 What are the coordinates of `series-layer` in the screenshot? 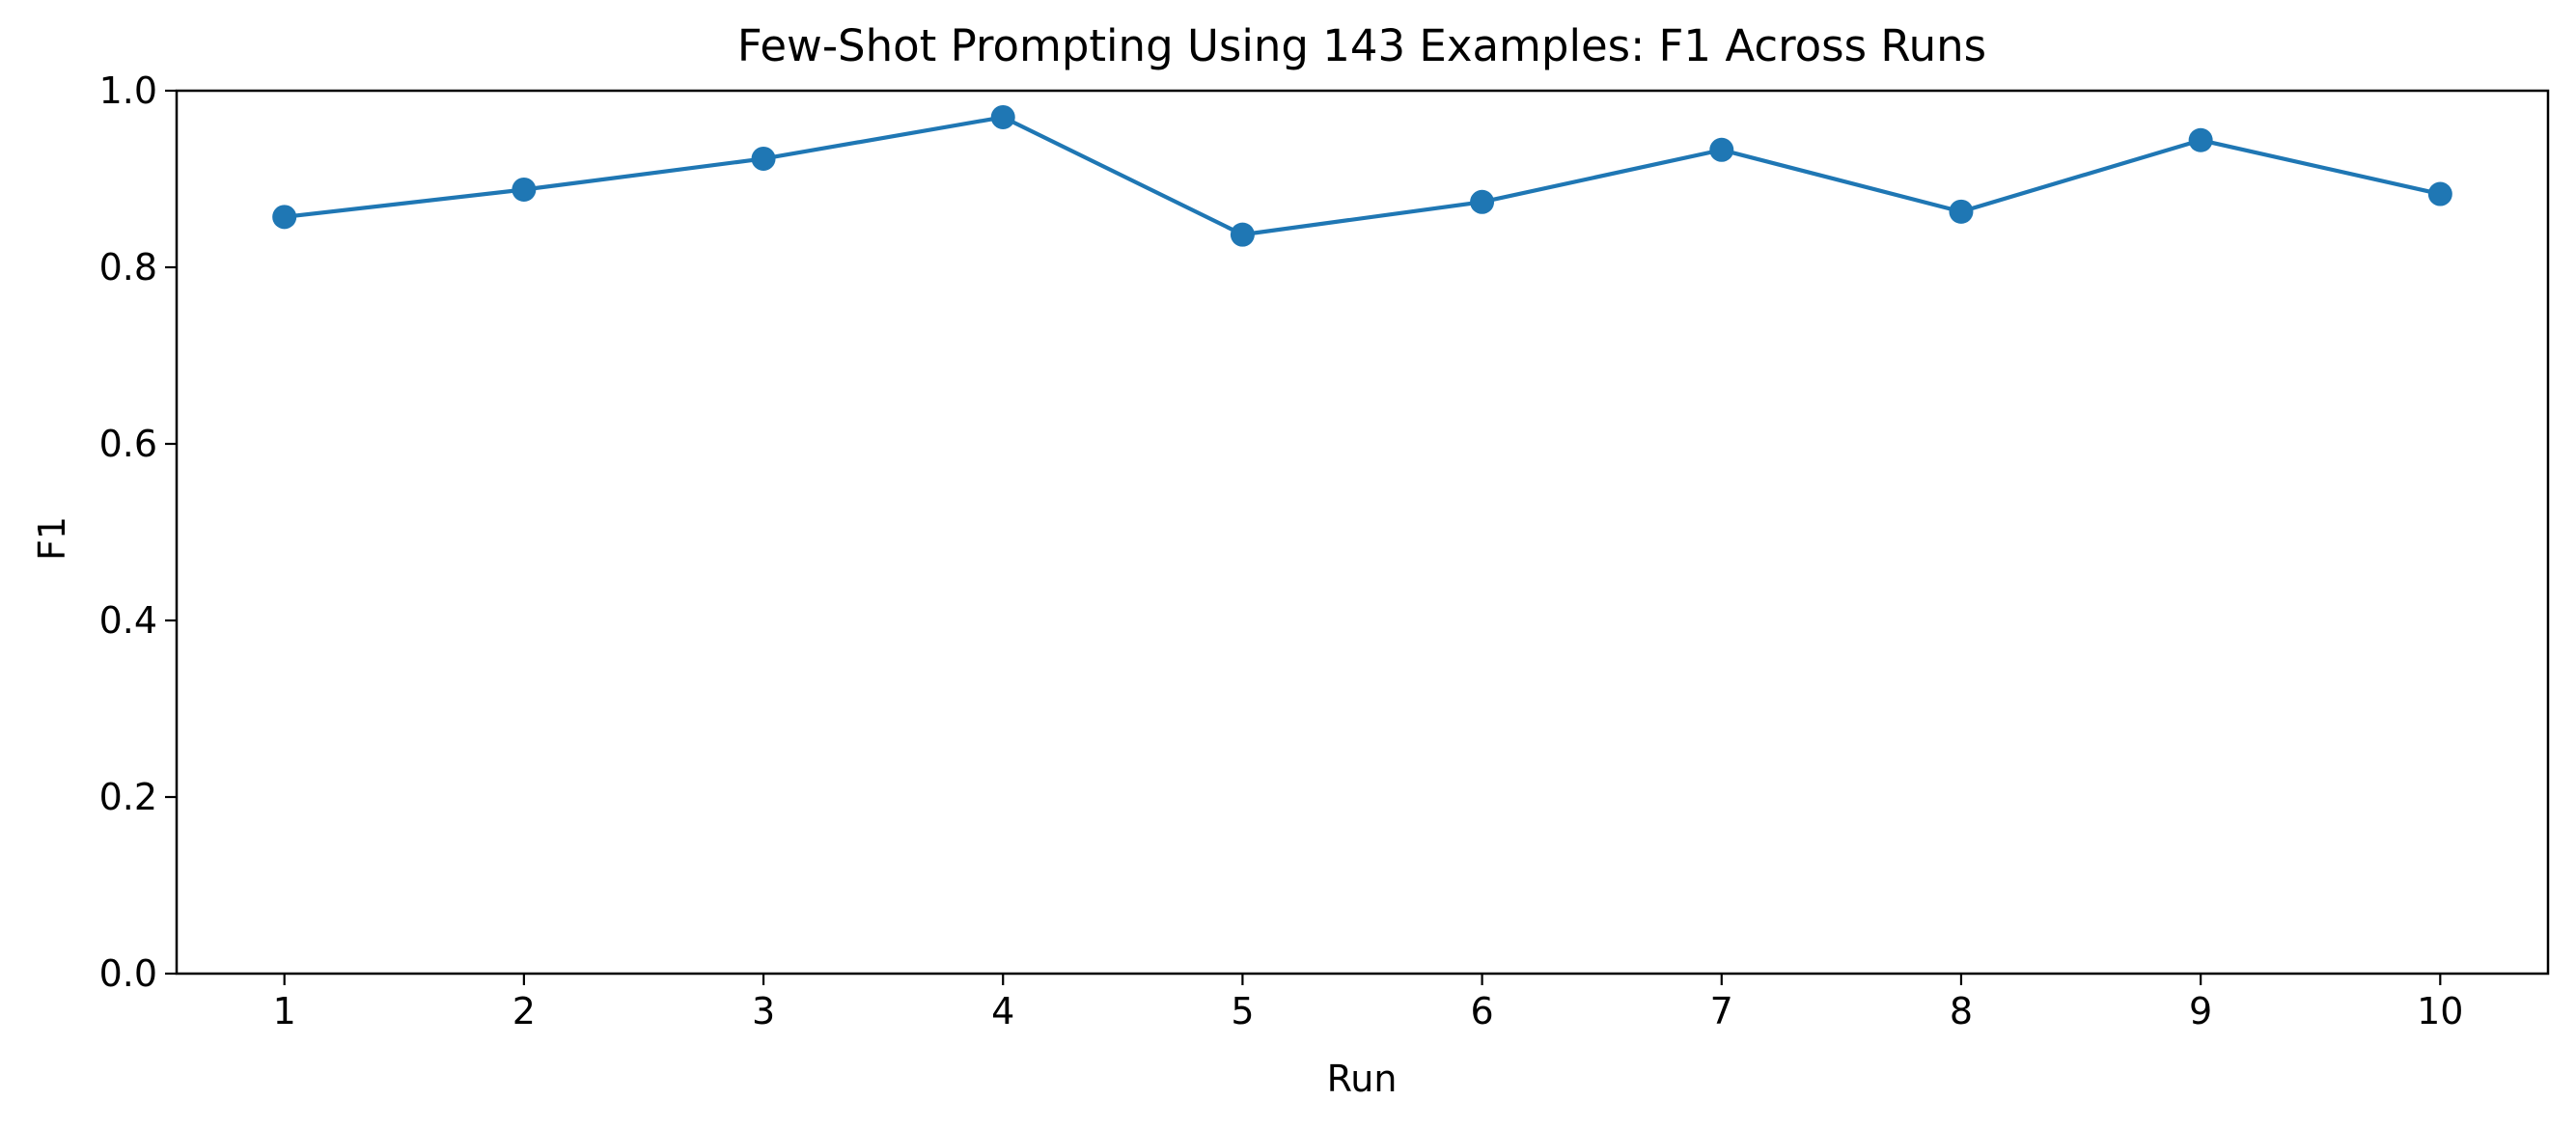 It's located at (1362, 175).